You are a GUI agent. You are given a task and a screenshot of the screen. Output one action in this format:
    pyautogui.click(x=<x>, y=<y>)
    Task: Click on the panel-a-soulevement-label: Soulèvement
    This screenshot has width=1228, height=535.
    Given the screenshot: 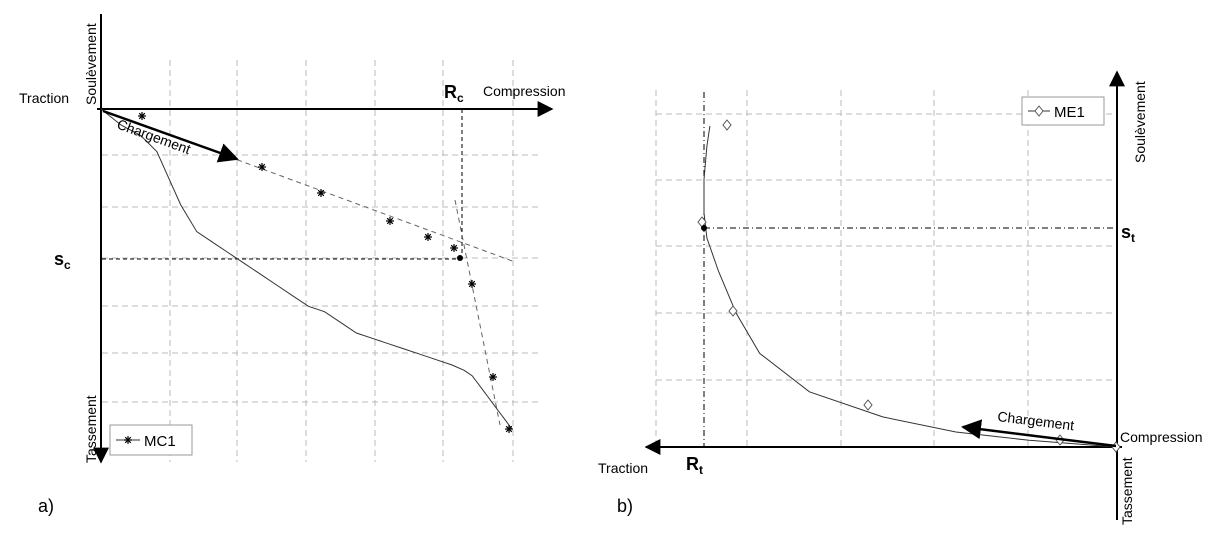 What is the action you would take?
    pyautogui.click(x=91, y=64)
    